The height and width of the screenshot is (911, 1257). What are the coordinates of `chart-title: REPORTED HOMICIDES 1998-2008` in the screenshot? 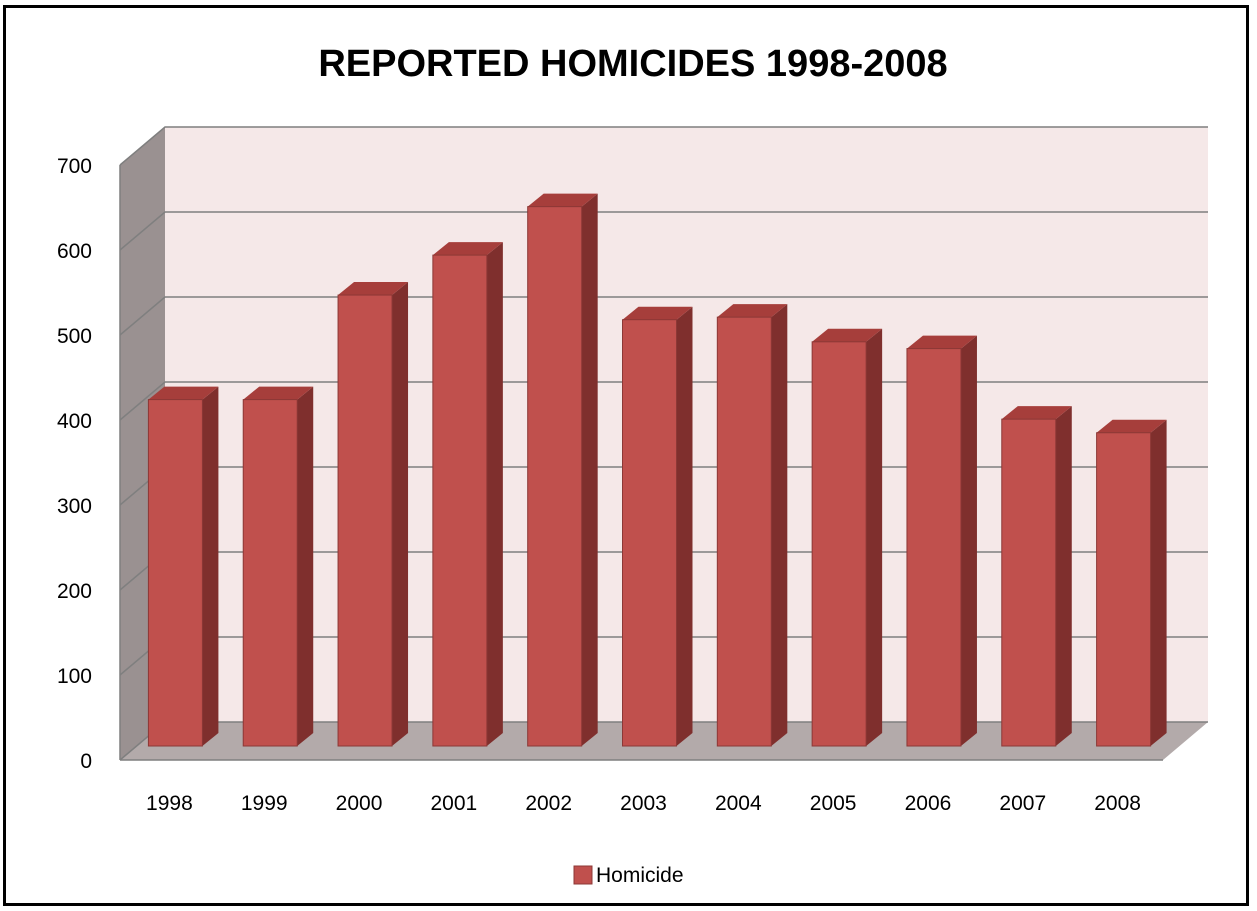 It's located at (632, 64).